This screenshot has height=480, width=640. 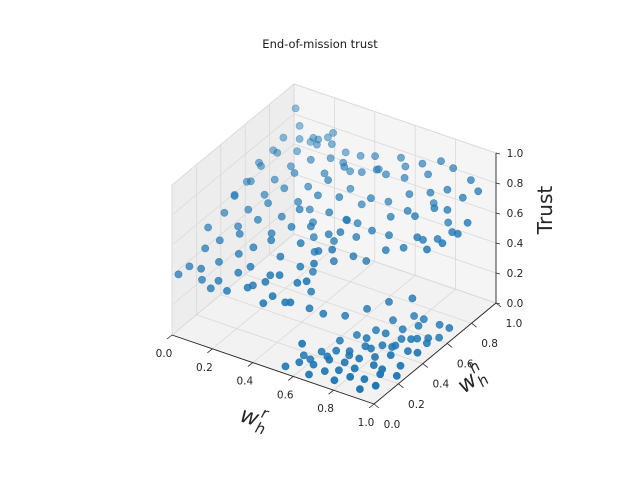 What do you see at coordinates (204, 368) in the screenshot?
I see `x-tick-label: 0.2` at bounding box center [204, 368].